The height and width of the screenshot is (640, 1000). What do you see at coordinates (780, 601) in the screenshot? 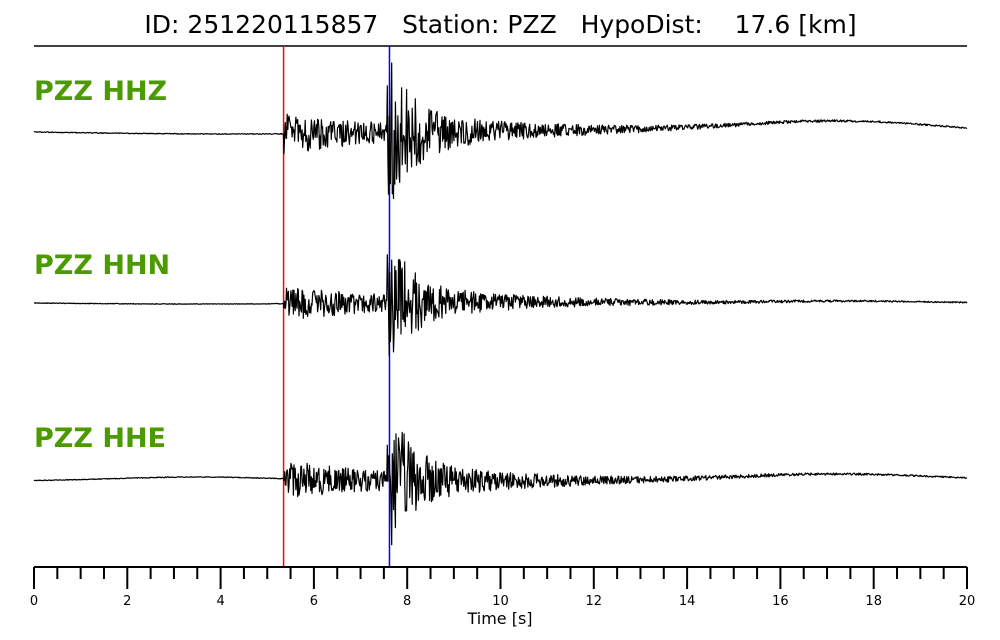
I see `x-tick-label: 16` at bounding box center [780, 601].